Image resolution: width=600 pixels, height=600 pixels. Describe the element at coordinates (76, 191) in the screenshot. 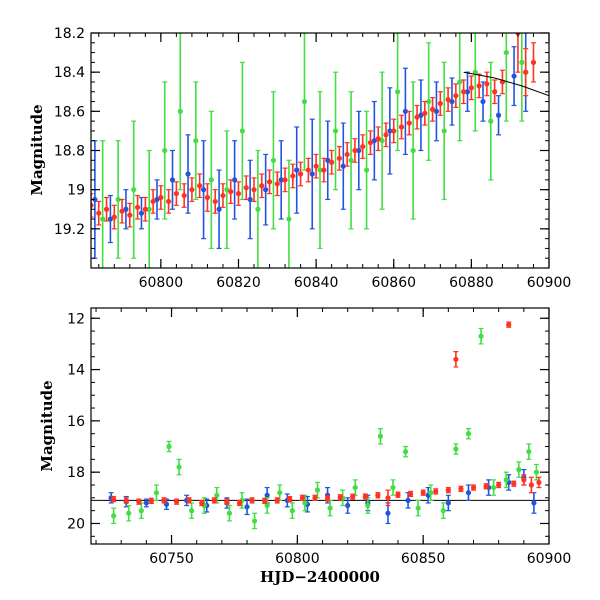

I see `y-tick-label: 19` at that location.